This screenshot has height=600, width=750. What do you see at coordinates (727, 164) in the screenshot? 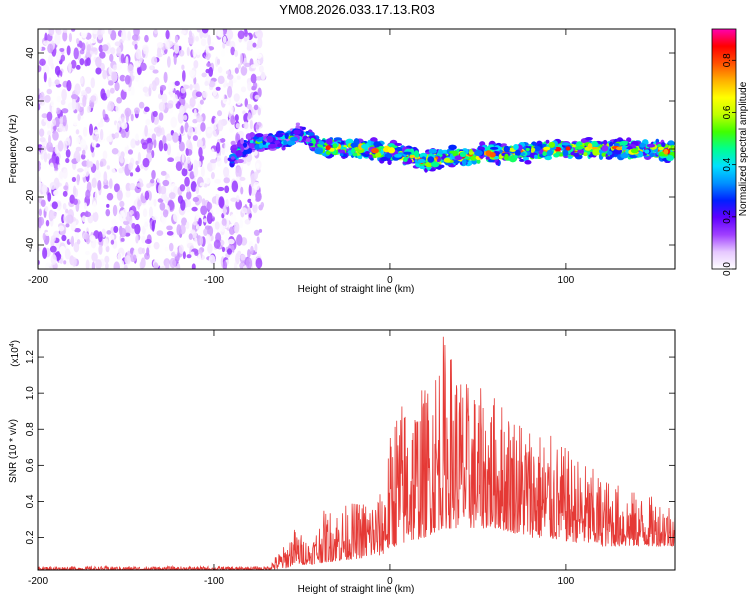
I see `colorbar-tick-label: 0.4` at bounding box center [727, 164].